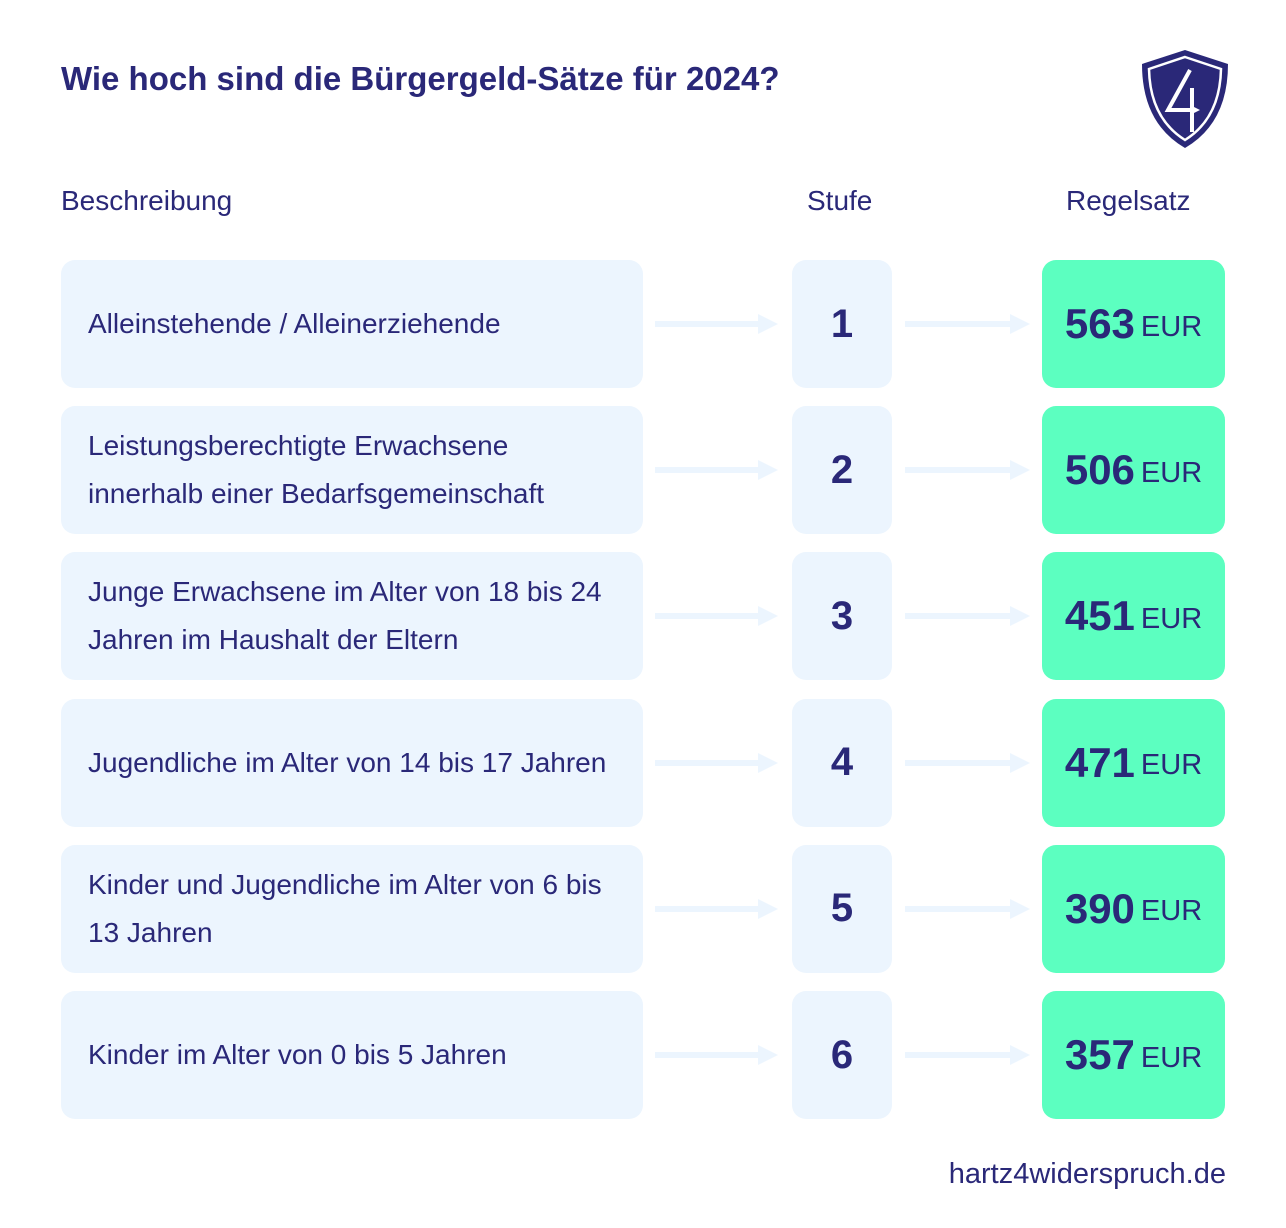 This screenshot has width=1286, height=1228. What do you see at coordinates (1087, 1174) in the screenshot?
I see `footer-source: hartz4widerspruch.de` at bounding box center [1087, 1174].